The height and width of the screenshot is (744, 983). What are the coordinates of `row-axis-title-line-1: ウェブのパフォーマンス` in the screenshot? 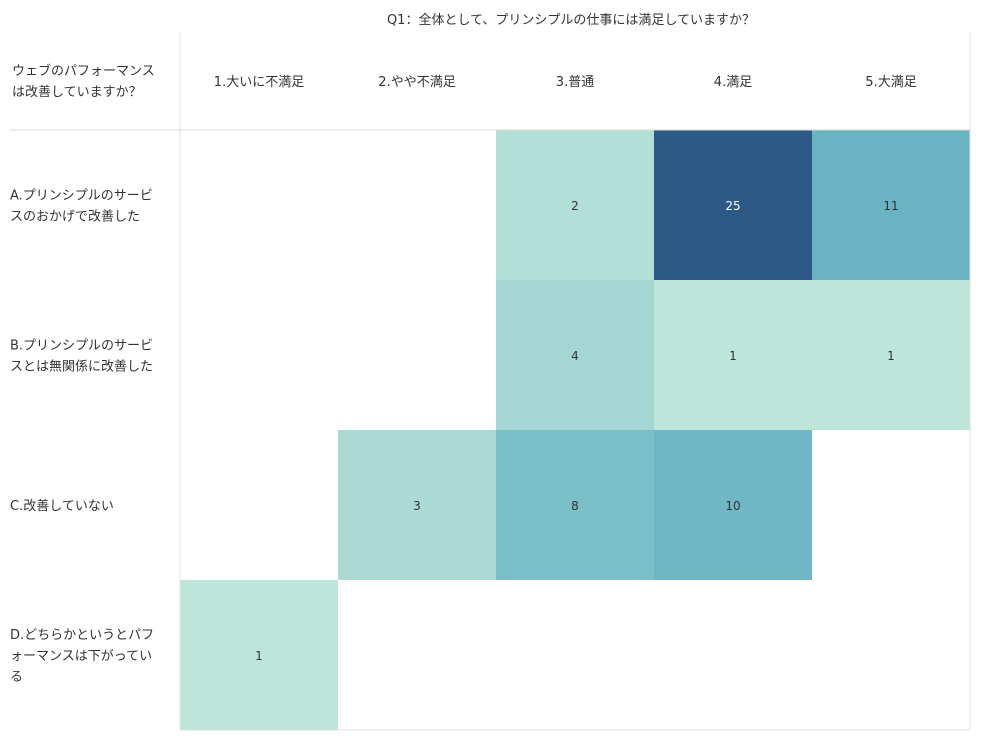 It's located at (83, 71).